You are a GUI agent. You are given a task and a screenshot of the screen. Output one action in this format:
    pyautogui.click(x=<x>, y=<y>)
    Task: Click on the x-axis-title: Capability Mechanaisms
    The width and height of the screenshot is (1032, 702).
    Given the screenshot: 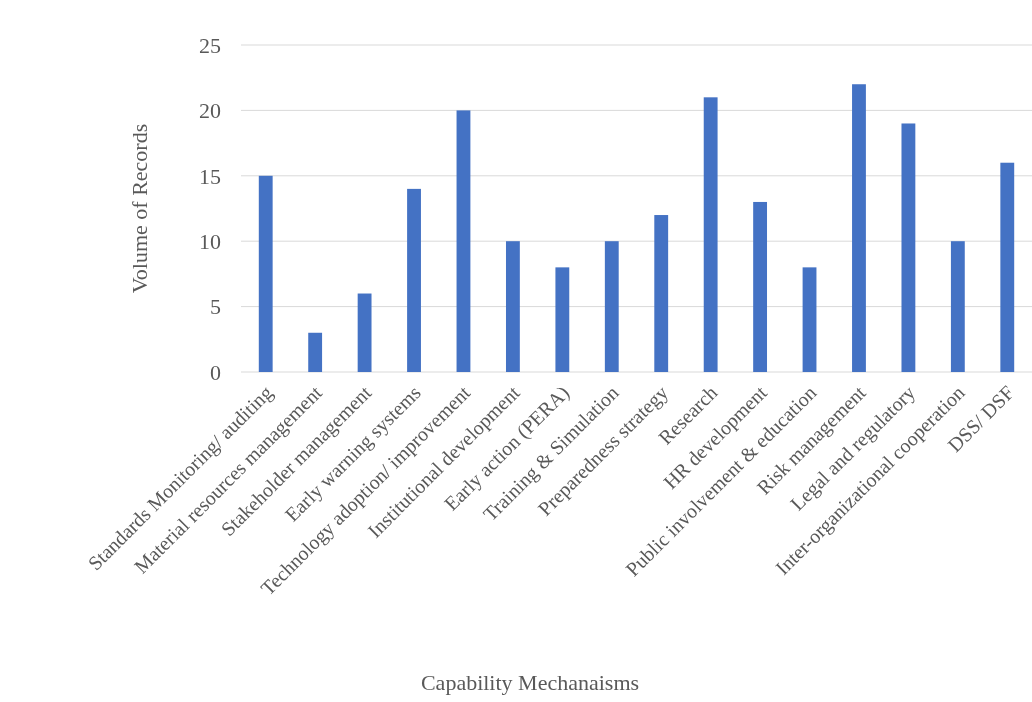 What is the action you would take?
    pyautogui.click(x=530, y=682)
    